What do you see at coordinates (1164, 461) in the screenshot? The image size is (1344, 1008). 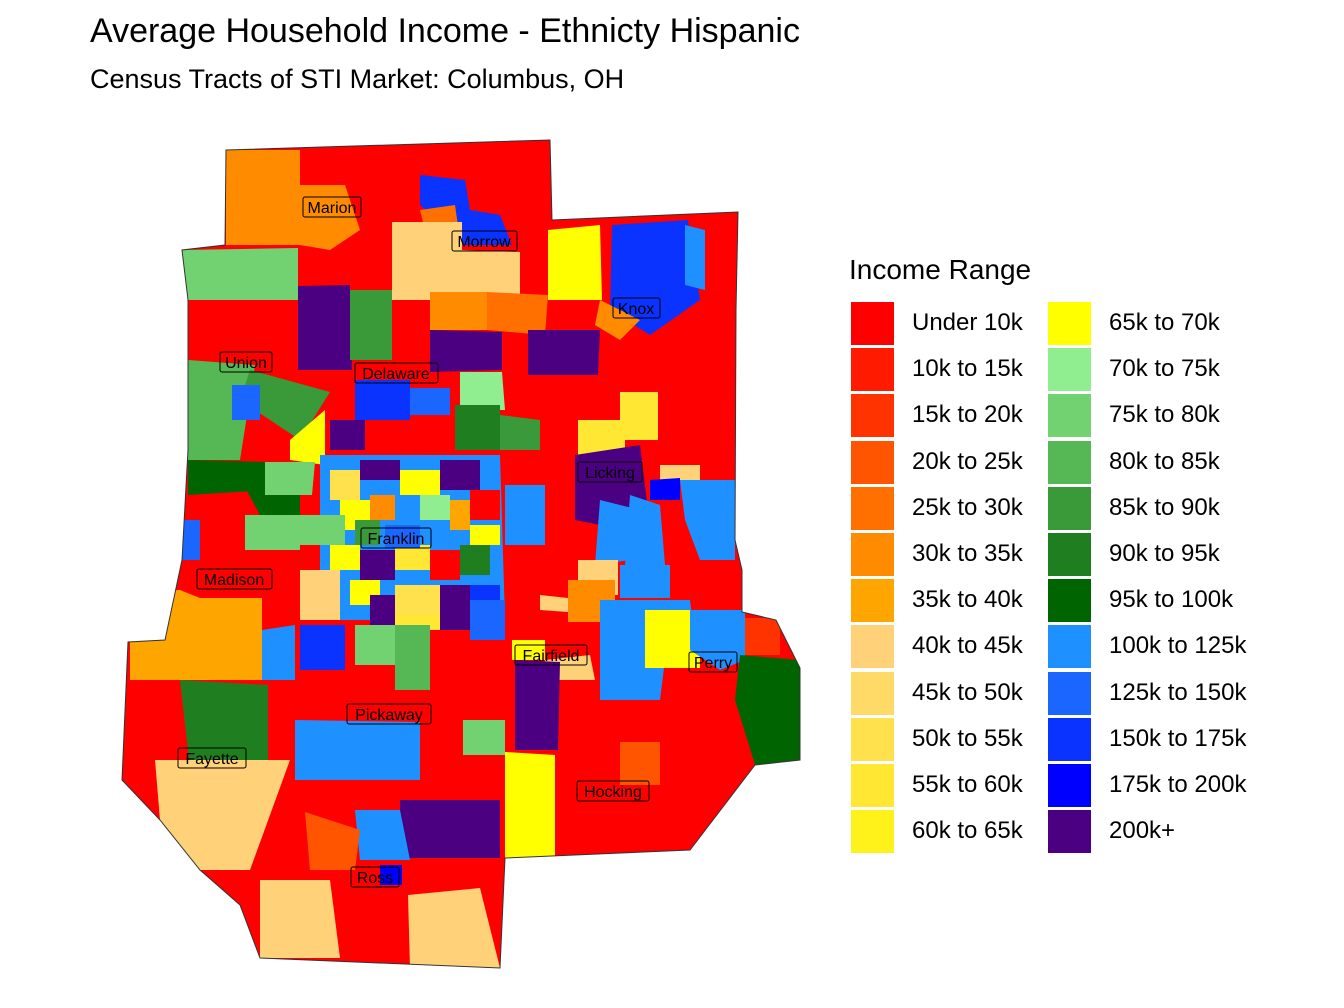 I see `legend-label: 80k to 85k` at bounding box center [1164, 461].